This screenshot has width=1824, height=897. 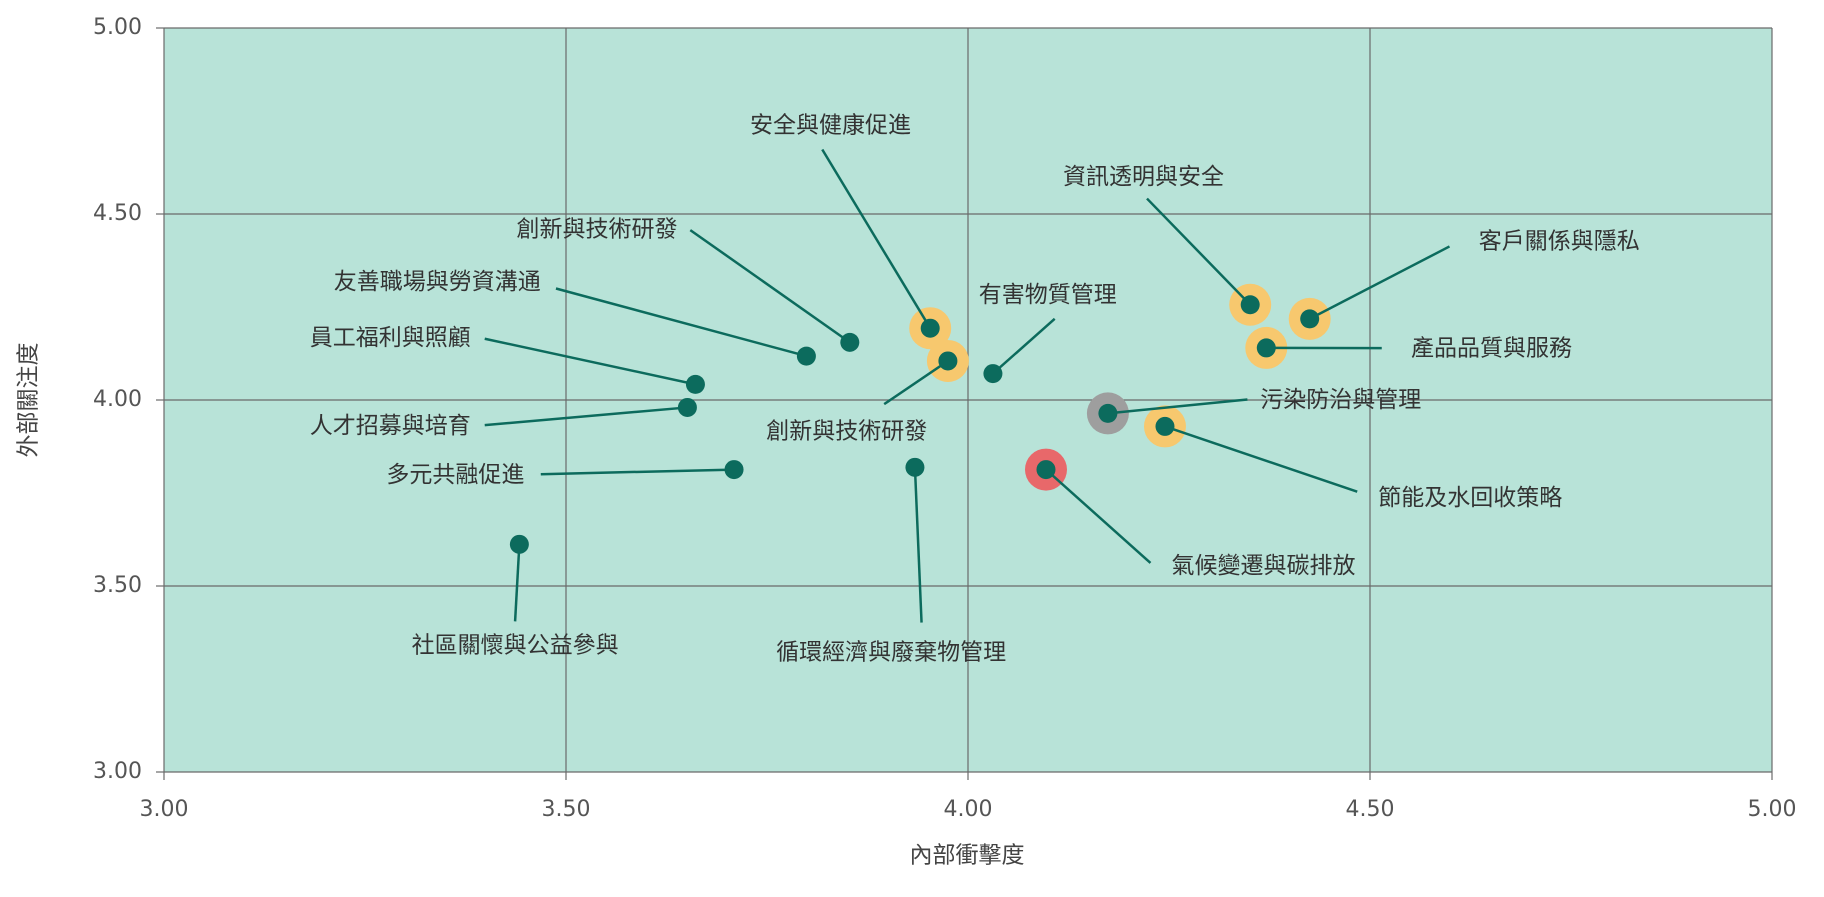 I want to click on x-tick-label: 4.50, so click(x=1370, y=809).